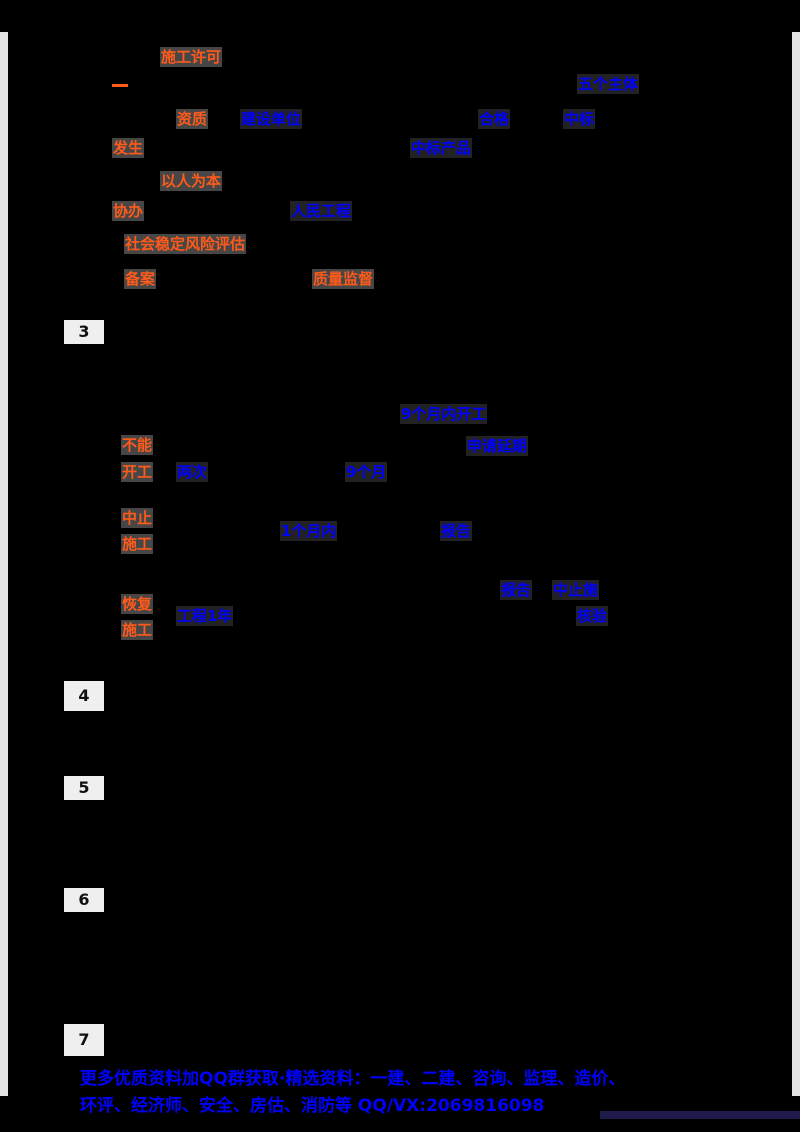 The height and width of the screenshot is (1132, 800). Describe the element at coordinates (84, 900) in the screenshot. I see `section-number: 6` at that location.